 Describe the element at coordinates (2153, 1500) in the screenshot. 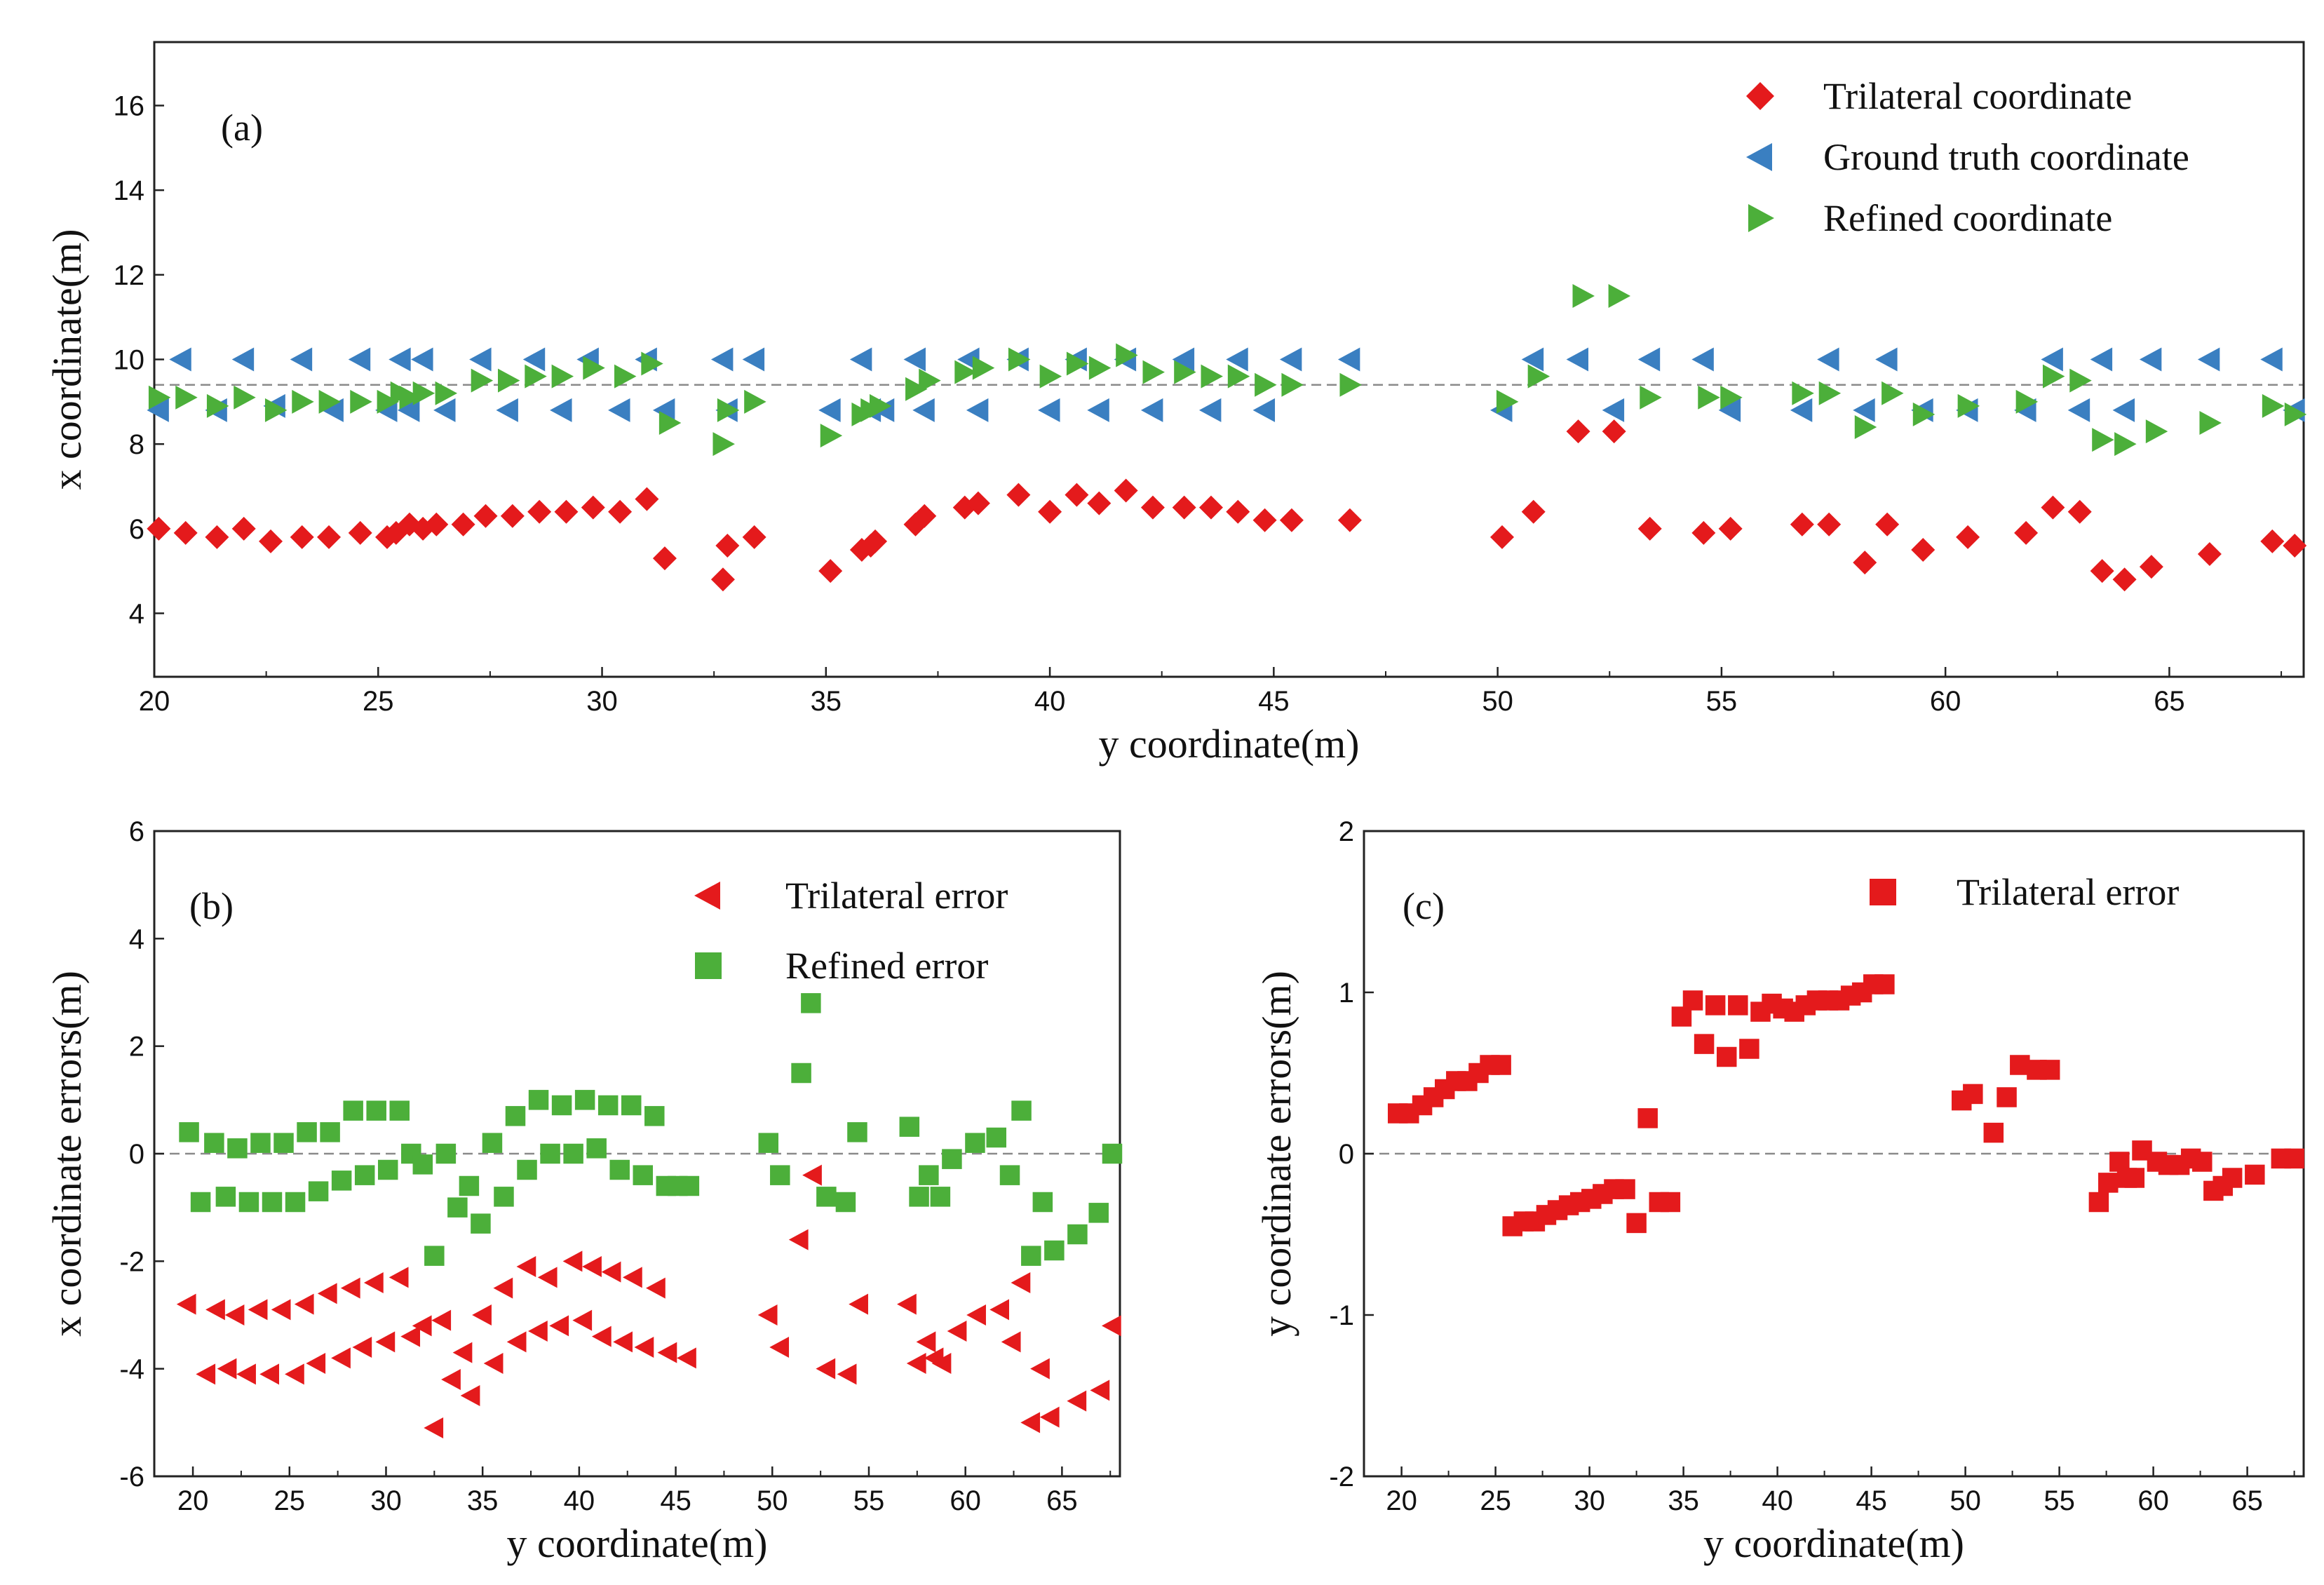

I see `x-tick-label: 60` at that location.